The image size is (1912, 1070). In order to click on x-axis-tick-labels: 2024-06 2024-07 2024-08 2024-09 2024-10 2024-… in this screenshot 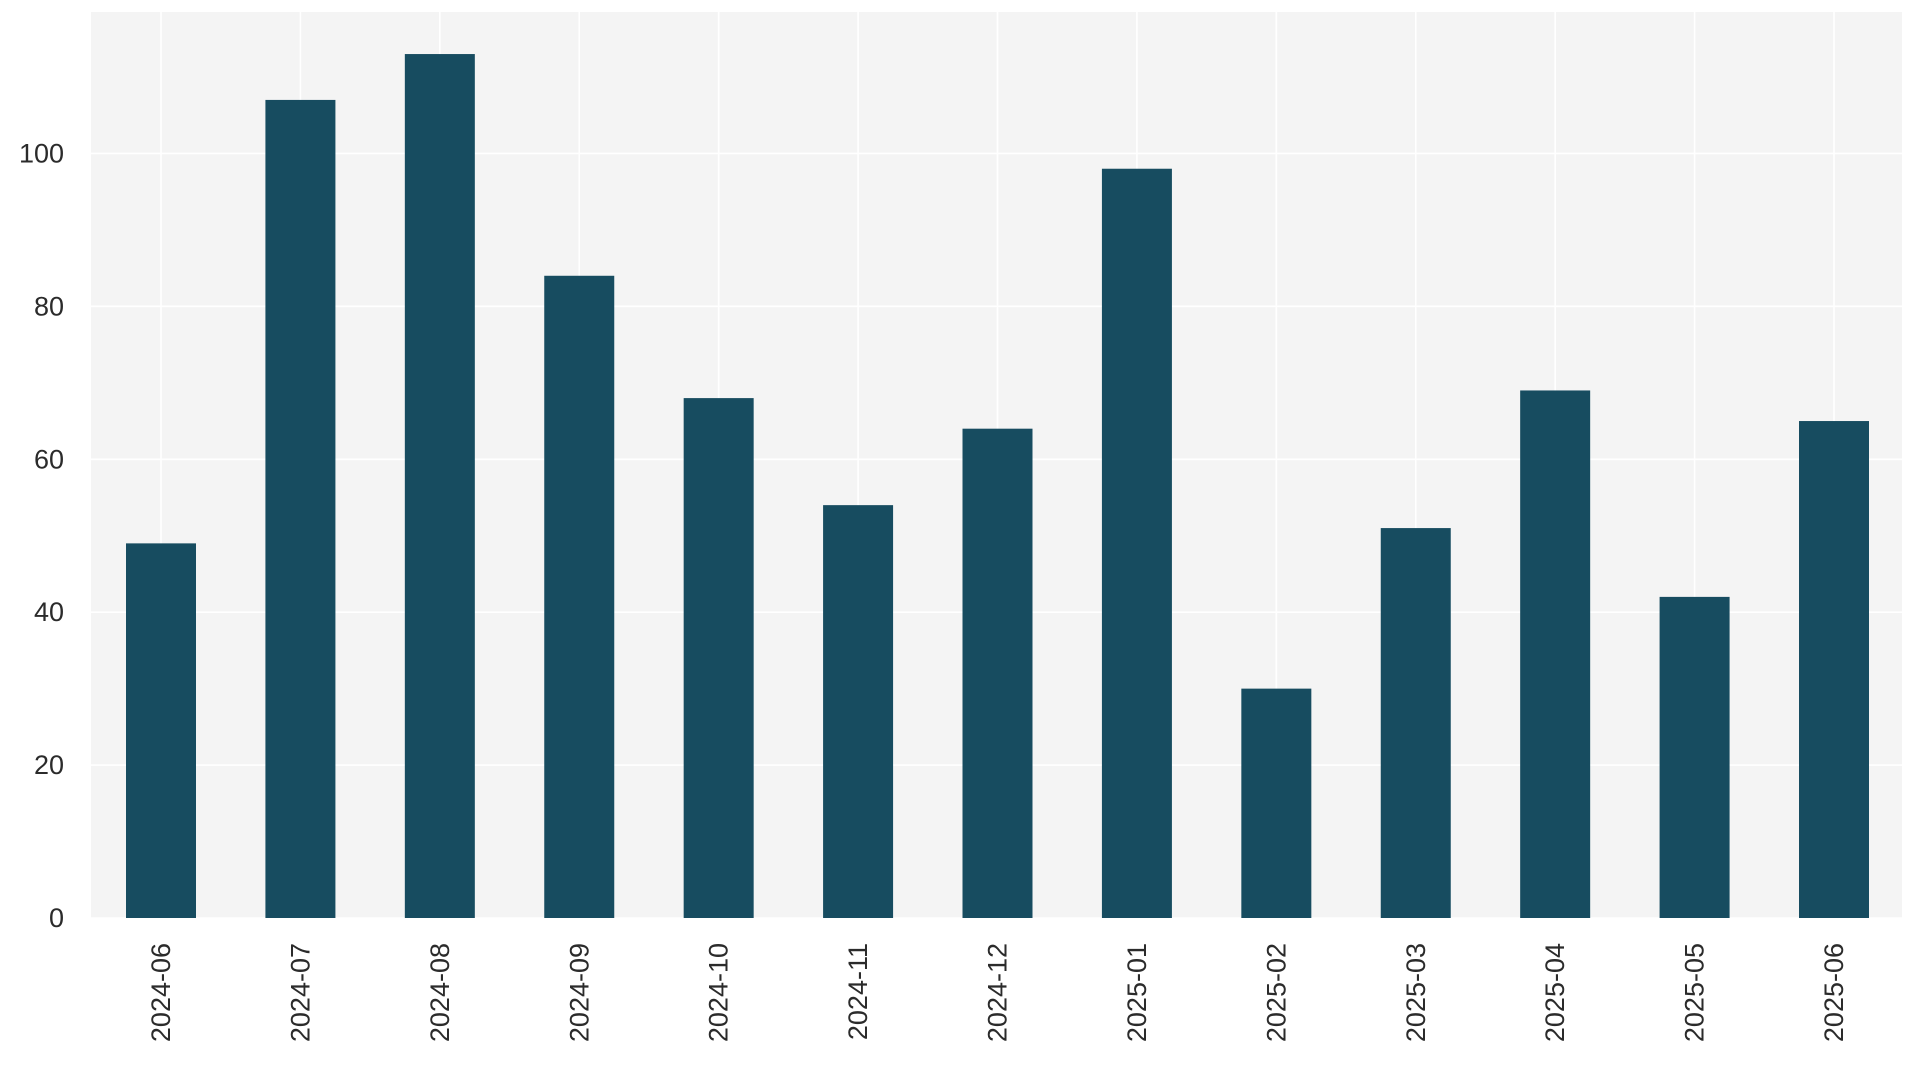, I will do `click(997, 992)`.